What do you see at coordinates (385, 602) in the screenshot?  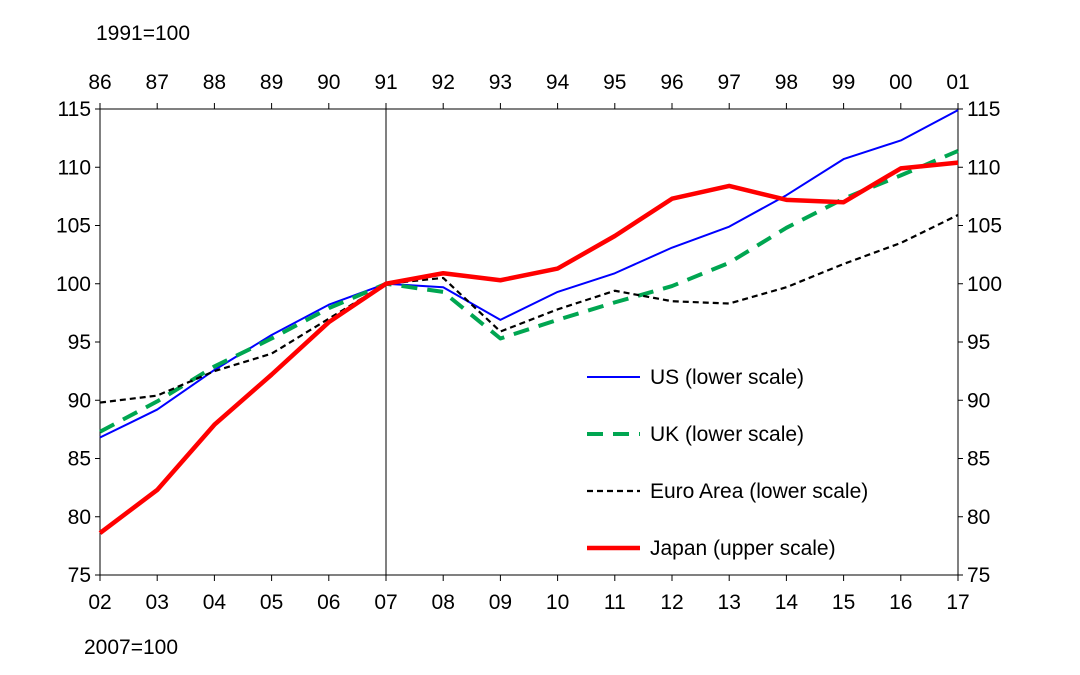 I see `bottom-x-tick-label: 07` at bounding box center [385, 602].